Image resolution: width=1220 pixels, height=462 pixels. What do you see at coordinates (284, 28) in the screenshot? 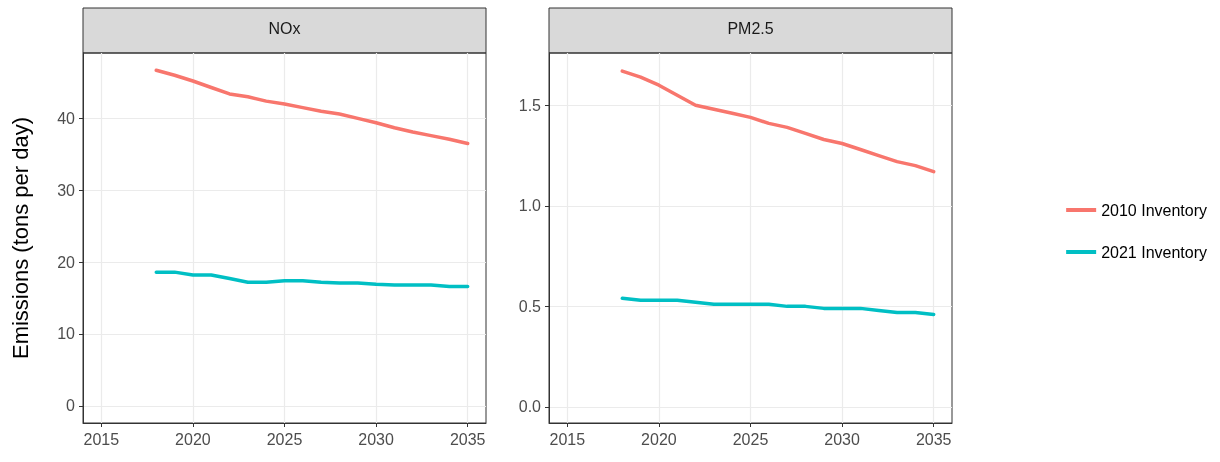
I see `chart-title: NOx` at bounding box center [284, 28].